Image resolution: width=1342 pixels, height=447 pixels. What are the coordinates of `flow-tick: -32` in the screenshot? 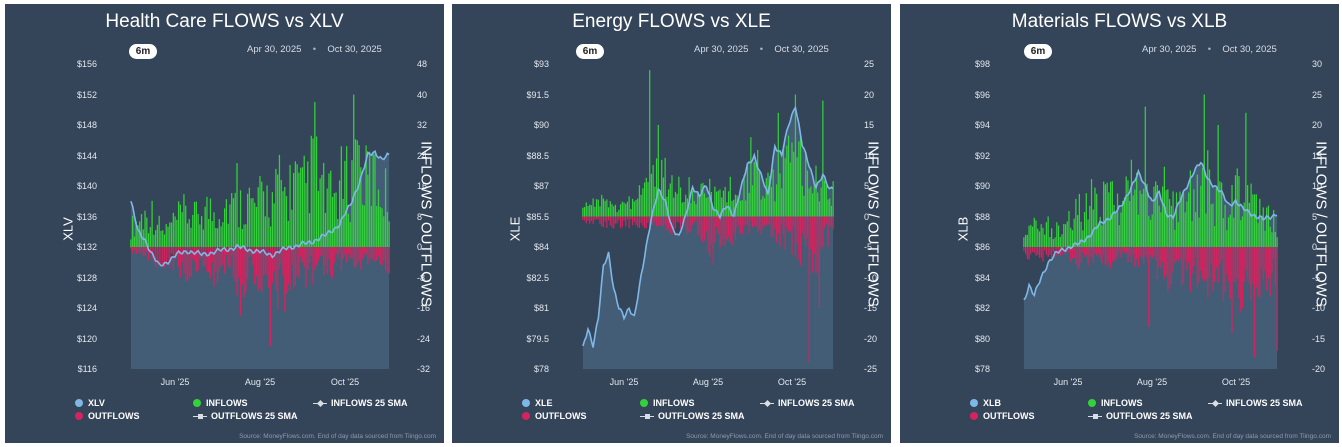 It's located at (424, 369).